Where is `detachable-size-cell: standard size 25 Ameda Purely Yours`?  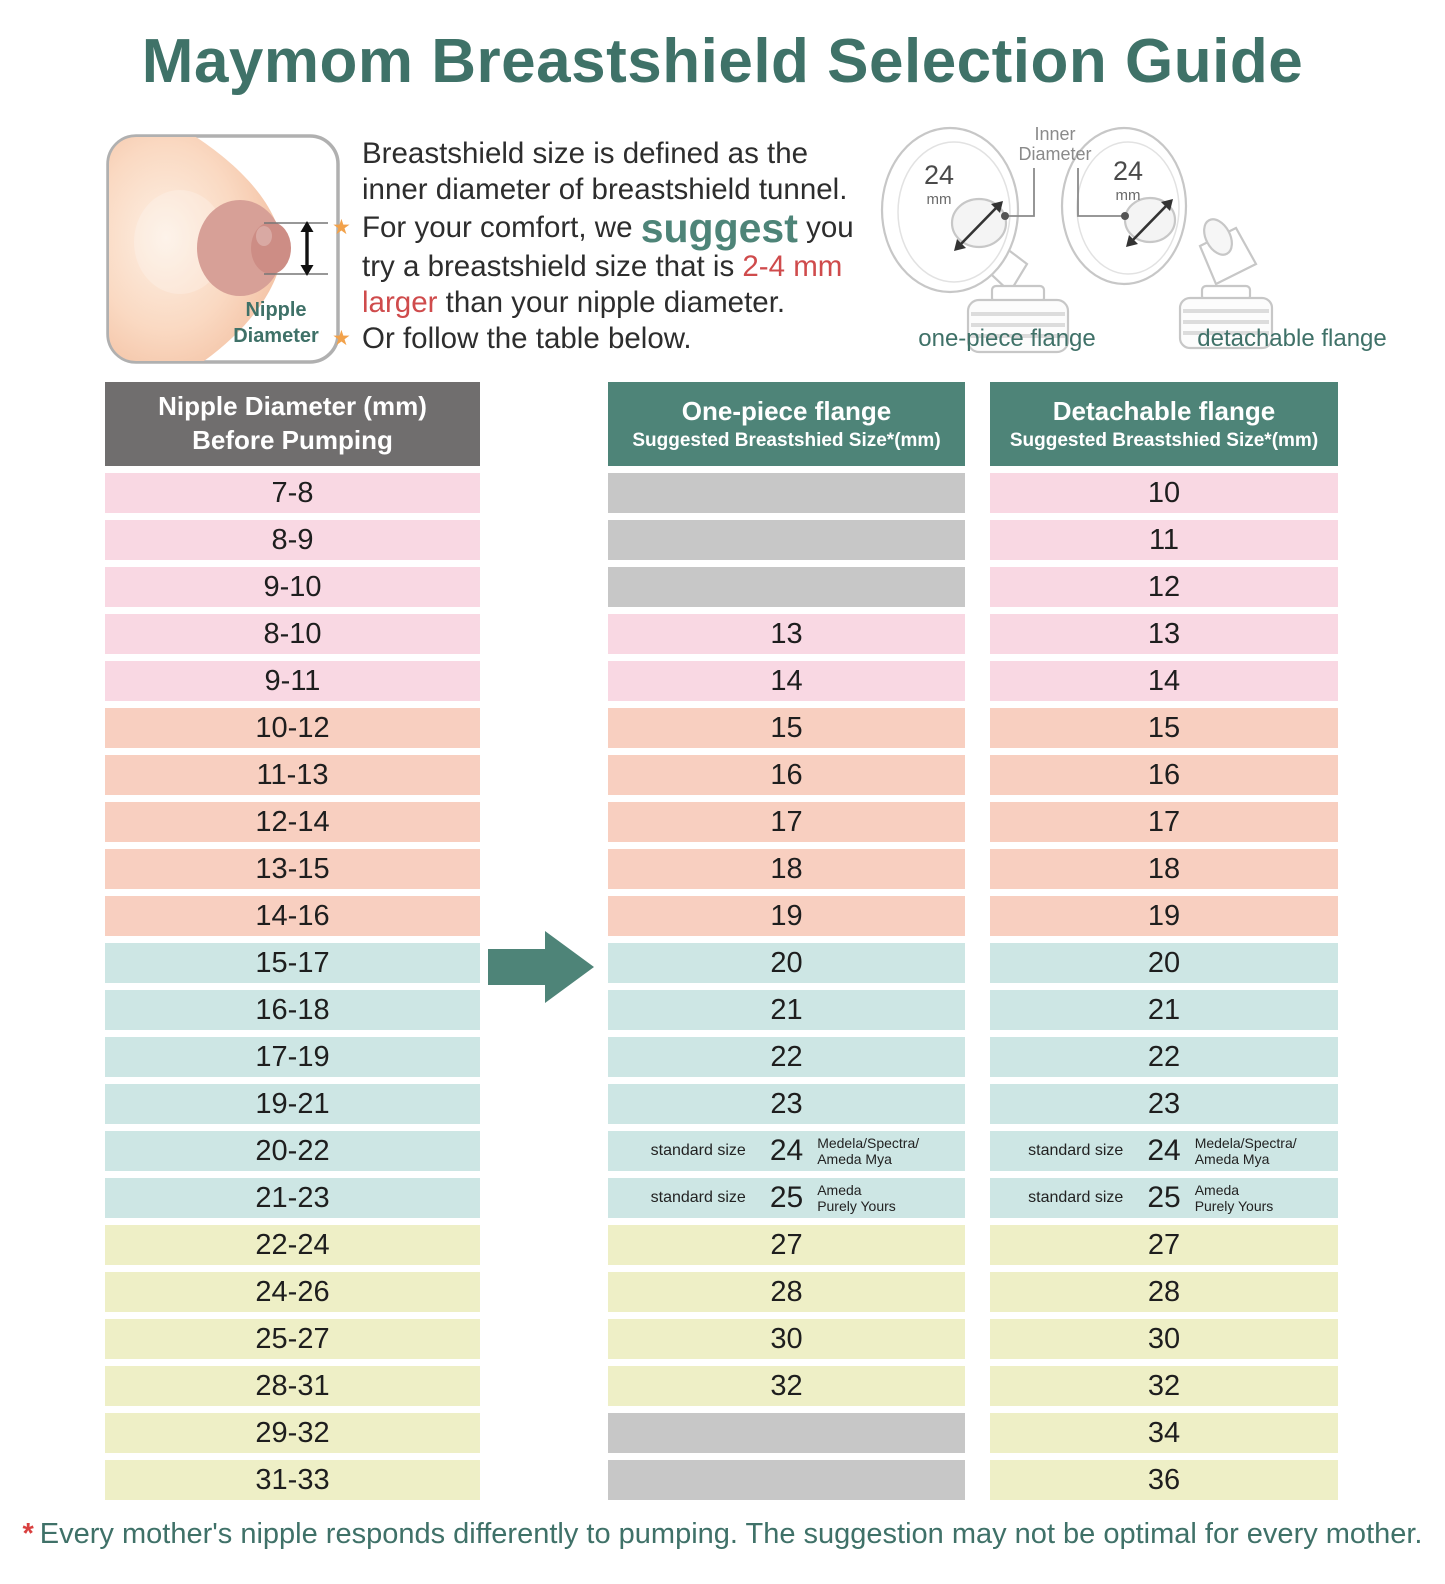 detachable-size-cell: standard size 25 Ameda Purely Yours is located at coordinates (1164, 1198).